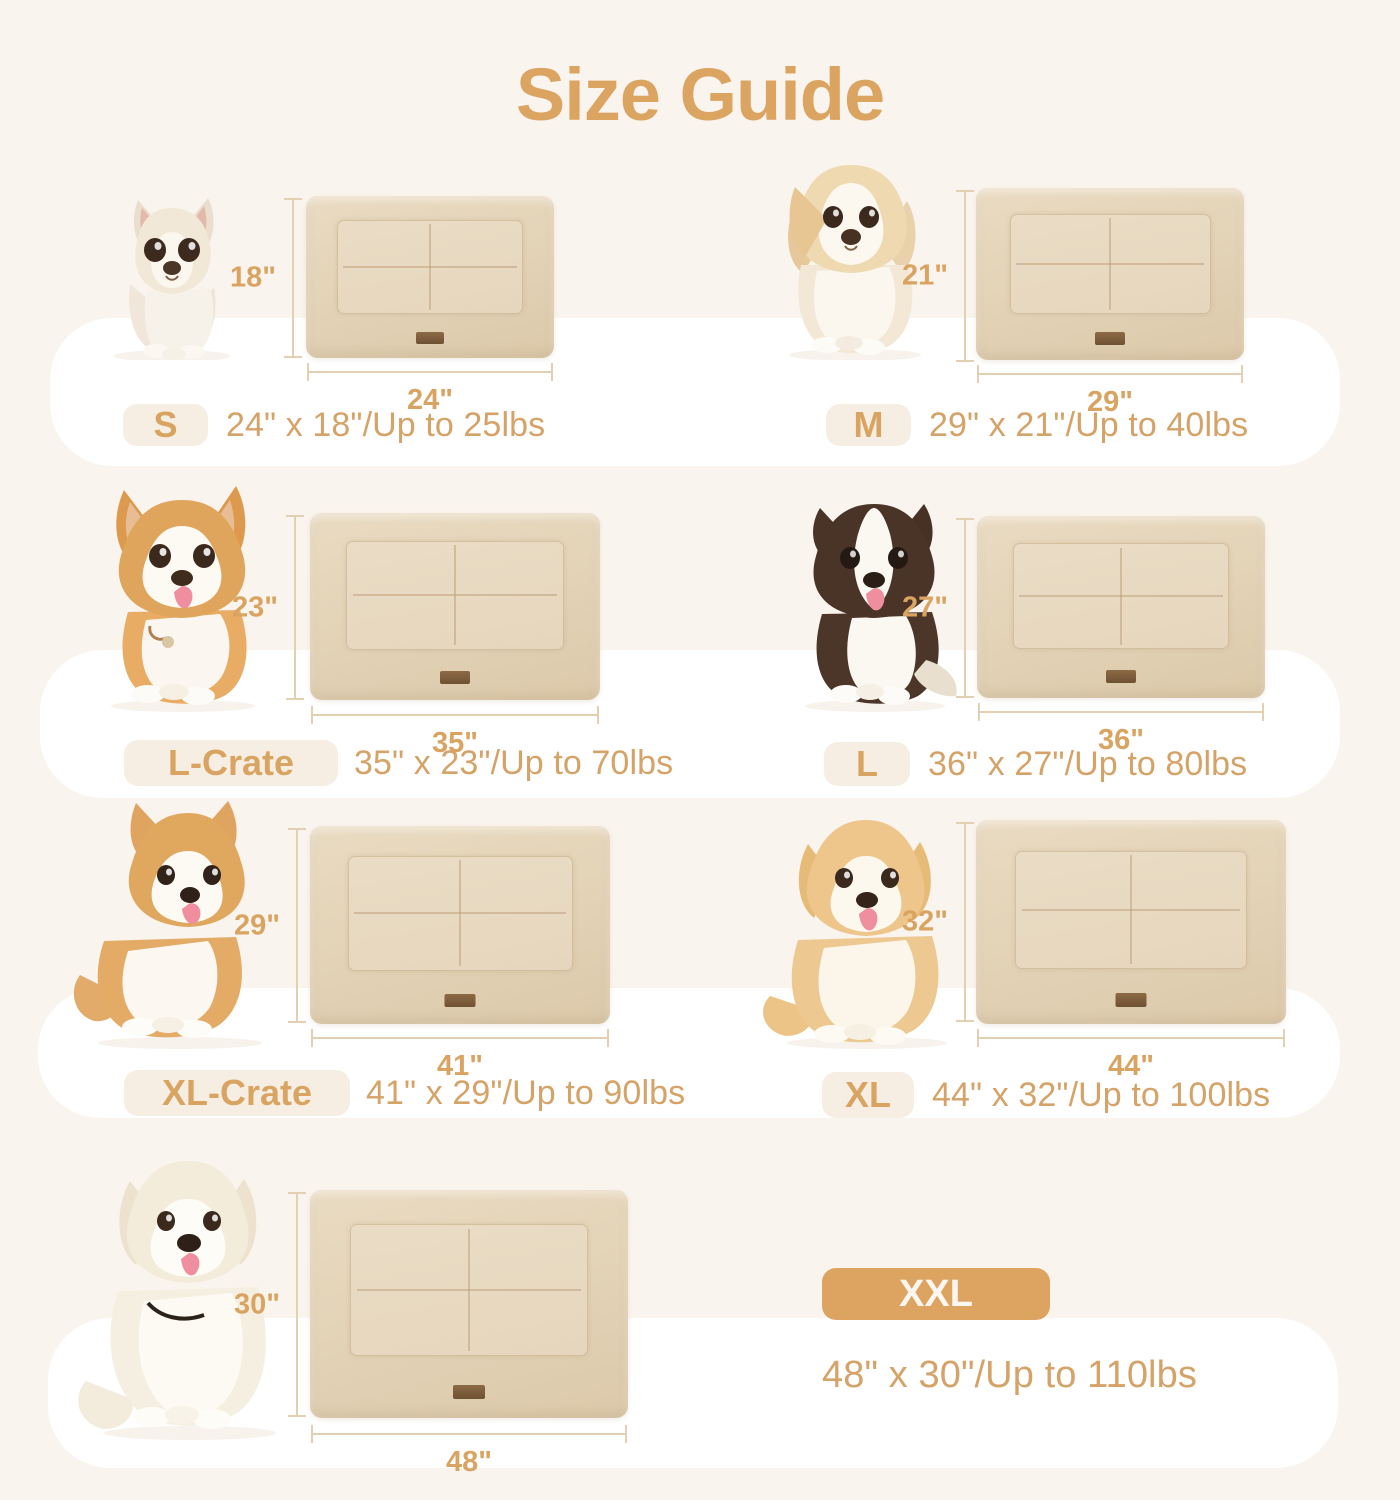 Image resolution: width=1400 pixels, height=1500 pixels. Describe the element at coordinates (936, 1294) in the screenshot. I see `size-badge-xxl: XXL` at that location.